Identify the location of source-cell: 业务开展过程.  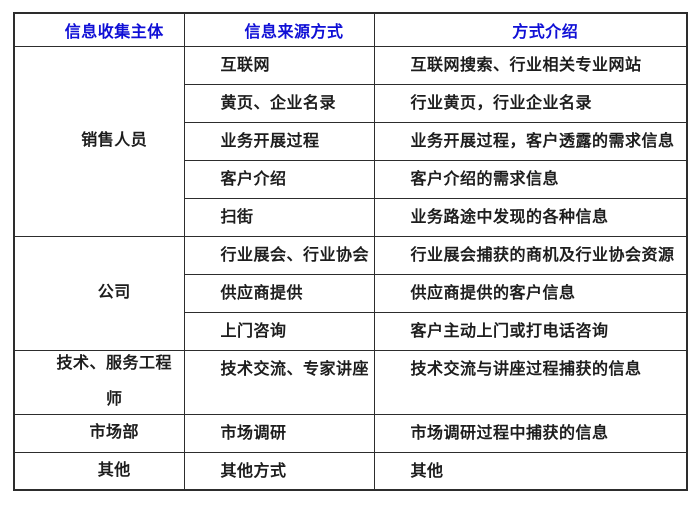
(279, 141).